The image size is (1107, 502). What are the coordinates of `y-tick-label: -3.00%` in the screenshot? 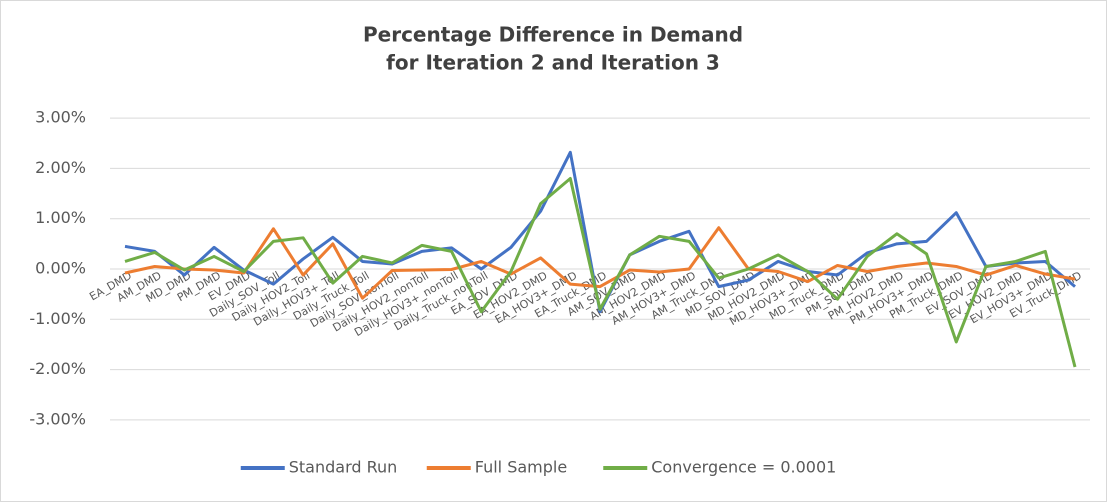 It's located at (57, 418).